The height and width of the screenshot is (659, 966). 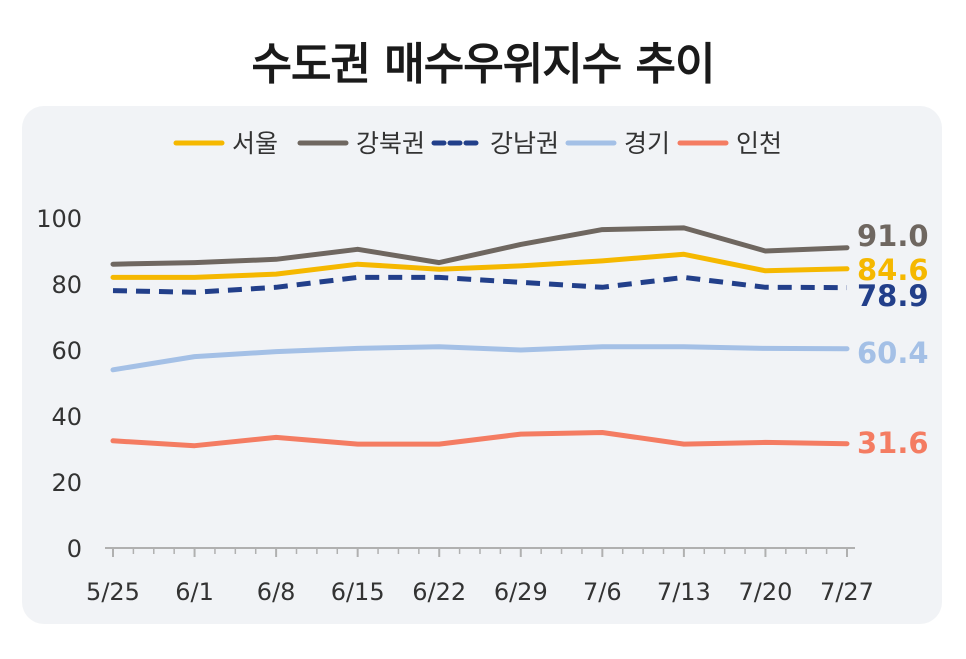 I want to click on y-tick-label: 100, so click(x=59, y=219).